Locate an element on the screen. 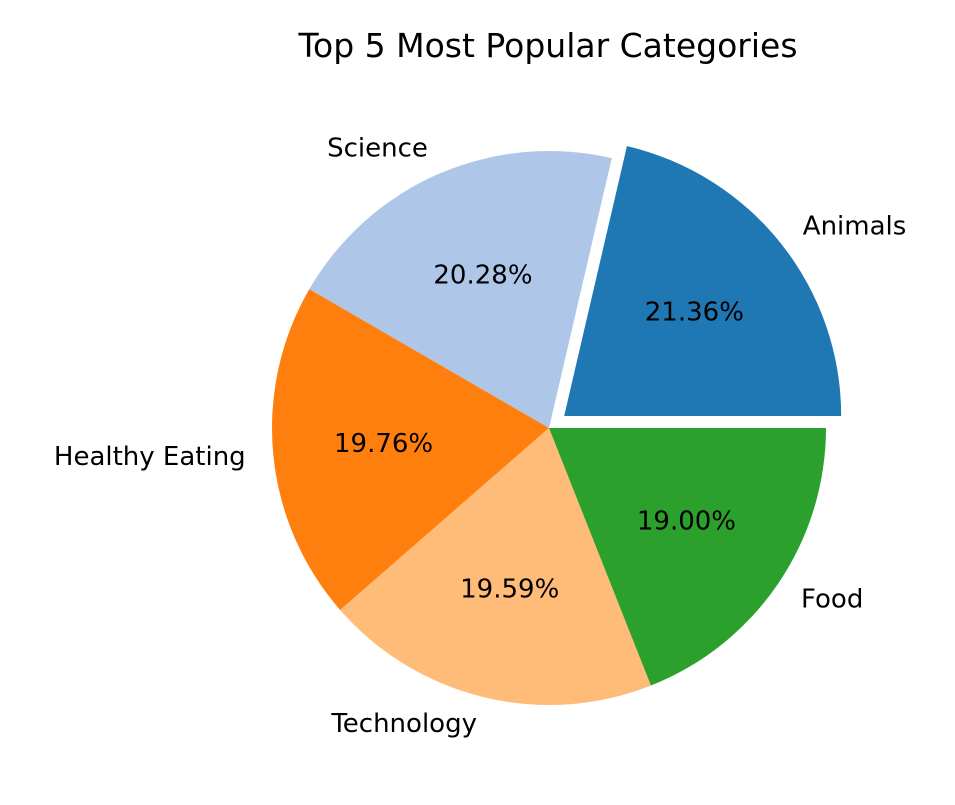 The width and height of the screenshot is (955, 805). pie-slice-healthy-eating is located at coordinates (410, 449).